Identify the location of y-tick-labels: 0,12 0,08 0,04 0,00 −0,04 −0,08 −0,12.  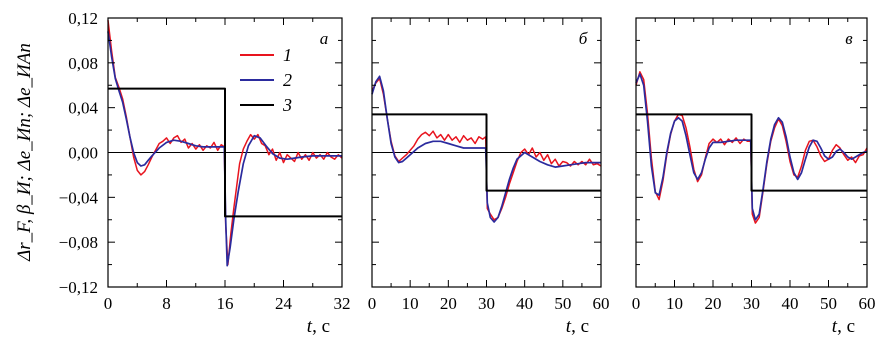
(79, 153).